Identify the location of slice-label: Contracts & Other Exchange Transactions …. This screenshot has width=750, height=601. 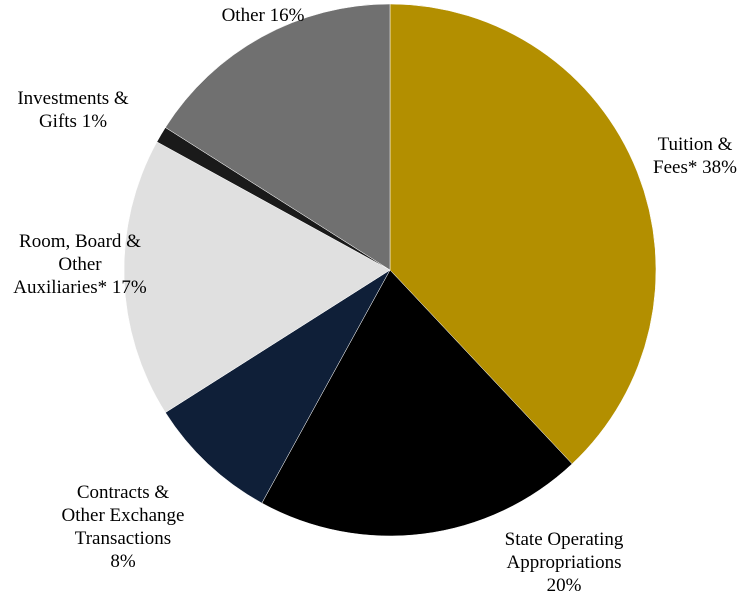
(123, 527).